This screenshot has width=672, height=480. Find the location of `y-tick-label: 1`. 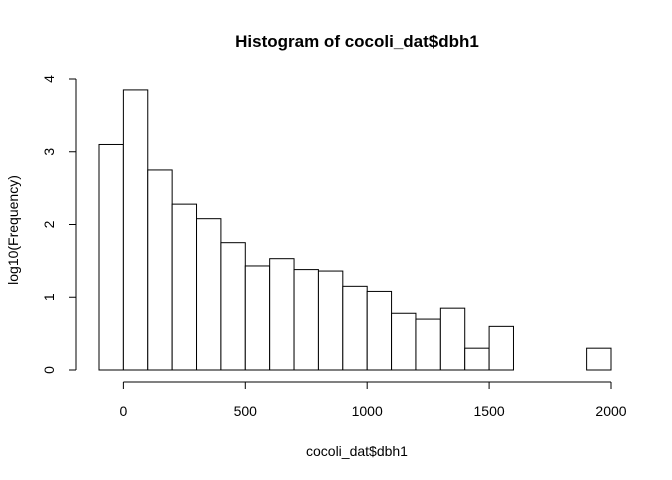

y-tick-label: 1 is located at coordinates (49, 297).